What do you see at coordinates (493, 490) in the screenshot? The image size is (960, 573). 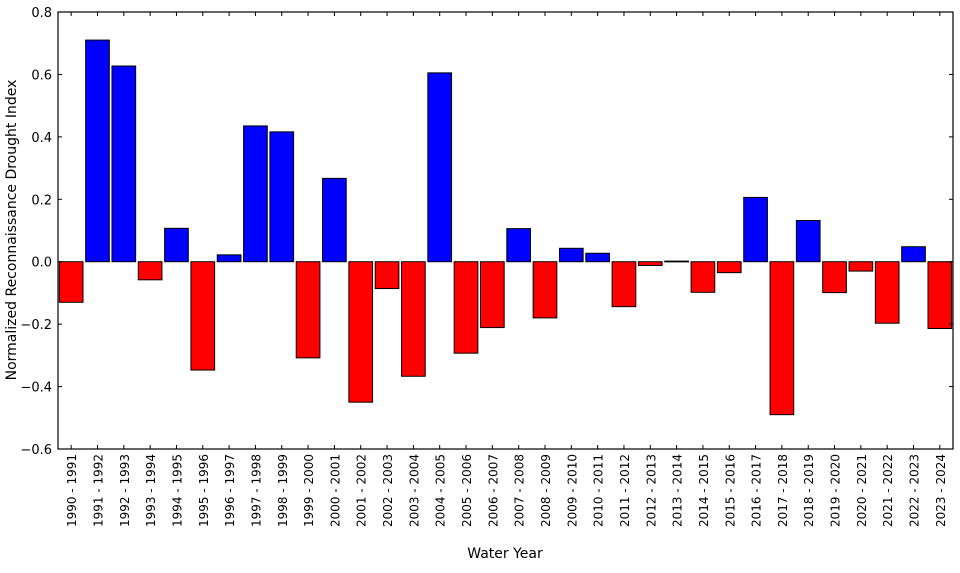 I see `x-tick-label: 2006 - 2007` at bounding box center [493, 490].